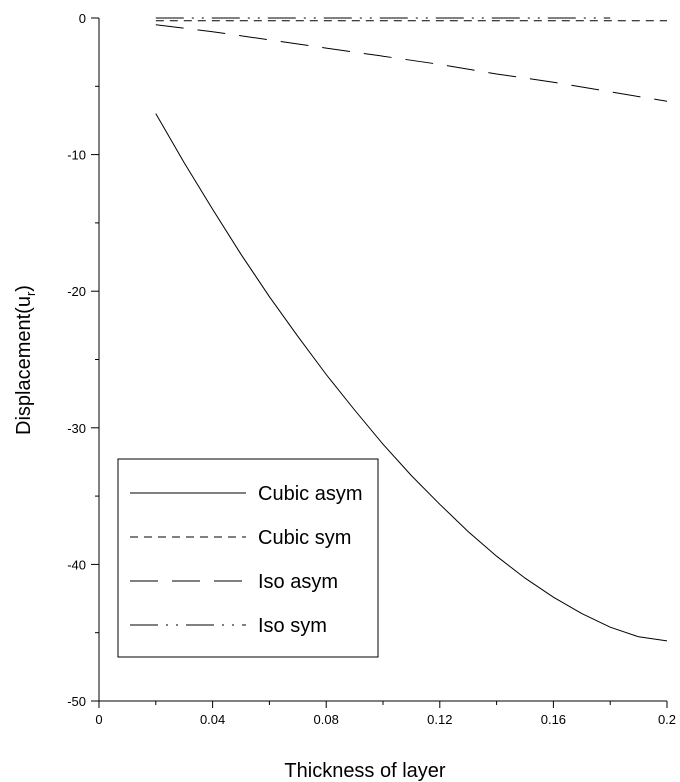  I want to click on x-axis-title: Thickness of layer, so click(365, 771).